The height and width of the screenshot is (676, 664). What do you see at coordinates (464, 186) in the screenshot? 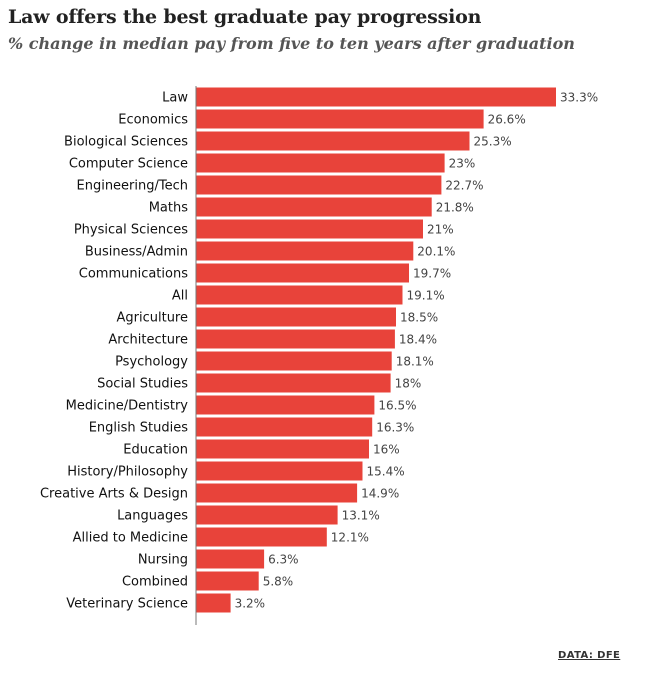
I see `value-label: 22.7%` at bounding box center [464, 186].